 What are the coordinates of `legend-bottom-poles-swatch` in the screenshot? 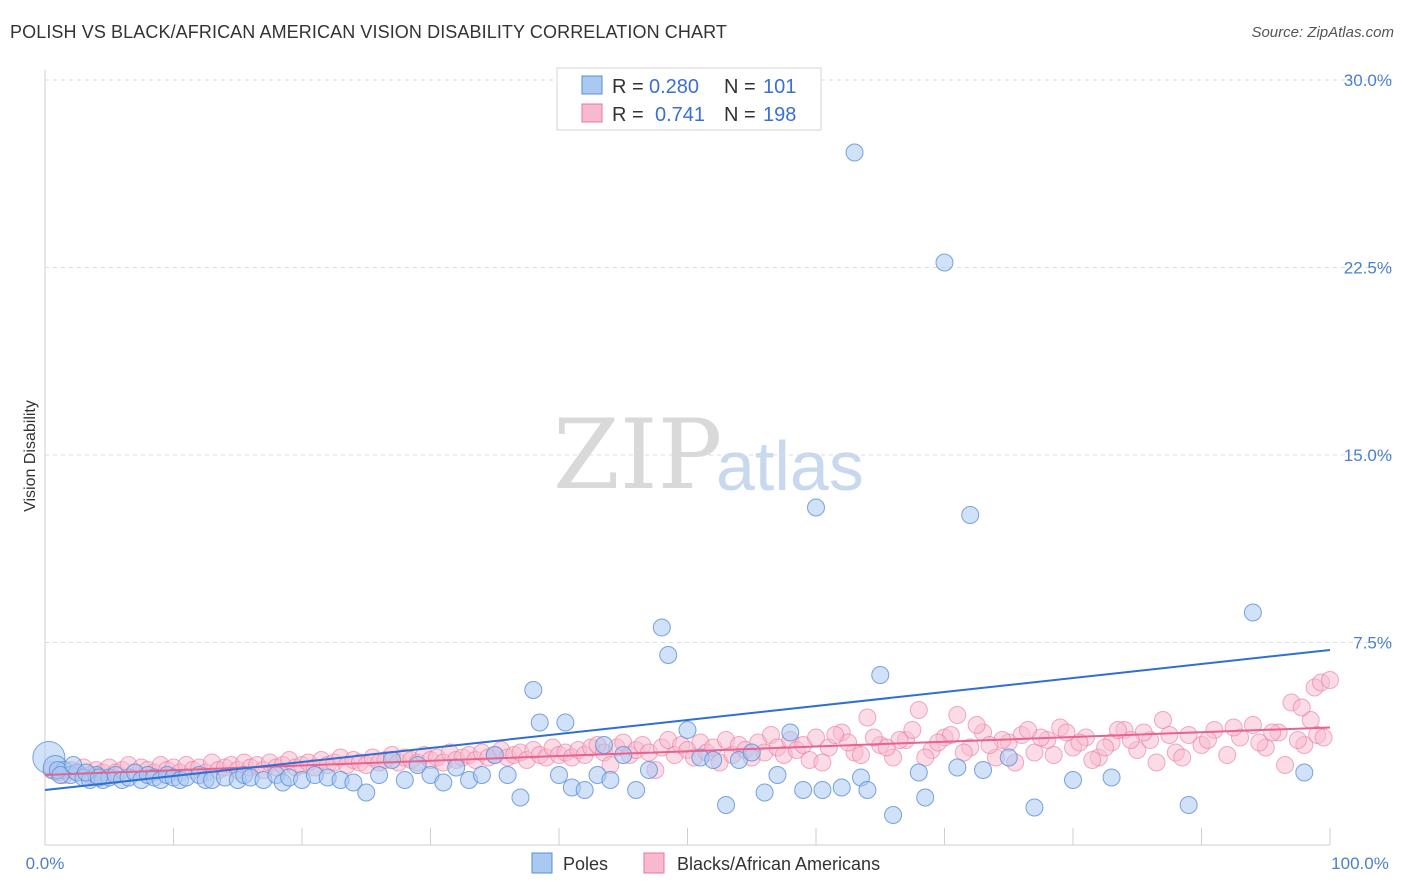 It's located at (542, 863).